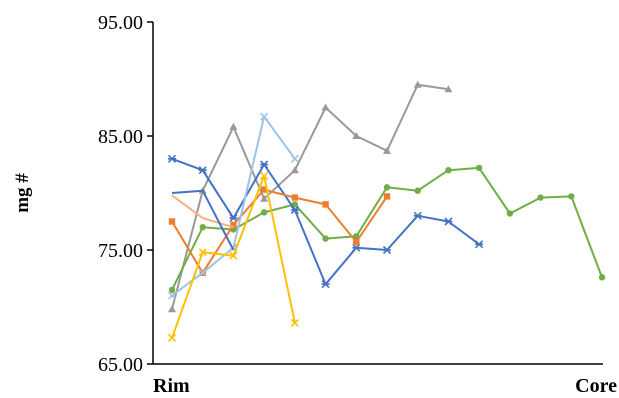 The height and width of the screenshot is (398, 619). Describe the element at coordinates (120, 23) in the screenshot. I see `y-tick-label: 95.00` at that location.